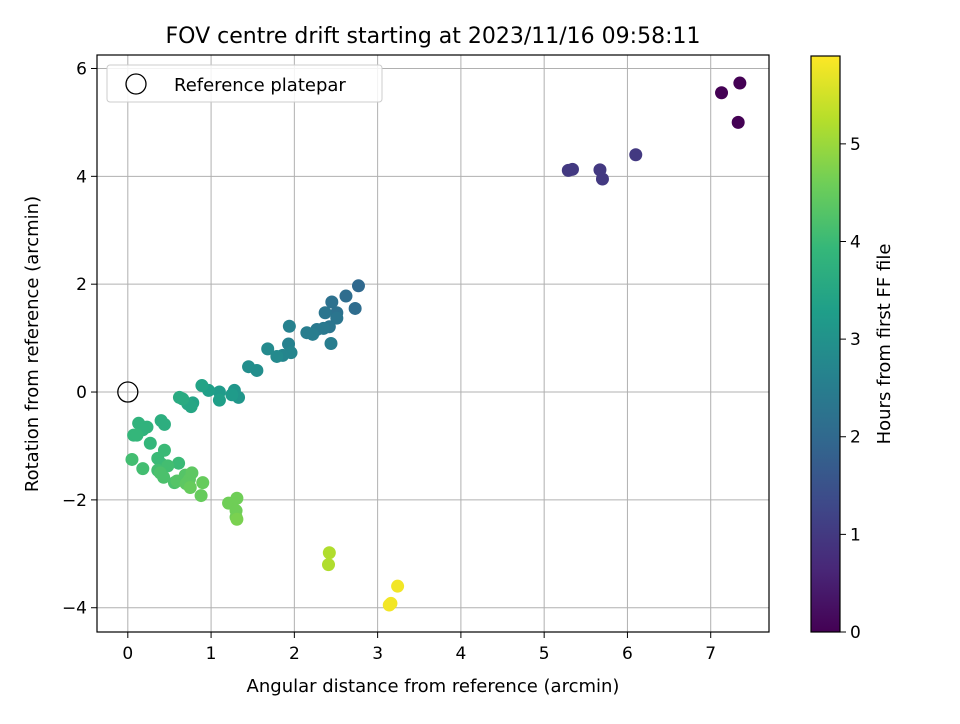  I want to click on colorbar-frame, so click(825, 344).